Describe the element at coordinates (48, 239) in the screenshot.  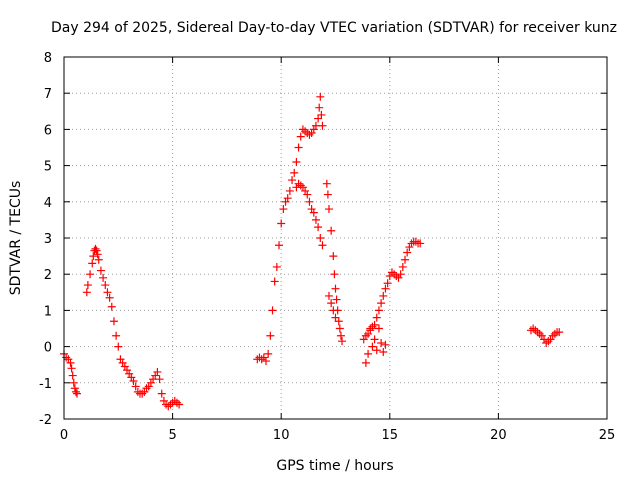
I see `y-tick-label: 3` at that location.